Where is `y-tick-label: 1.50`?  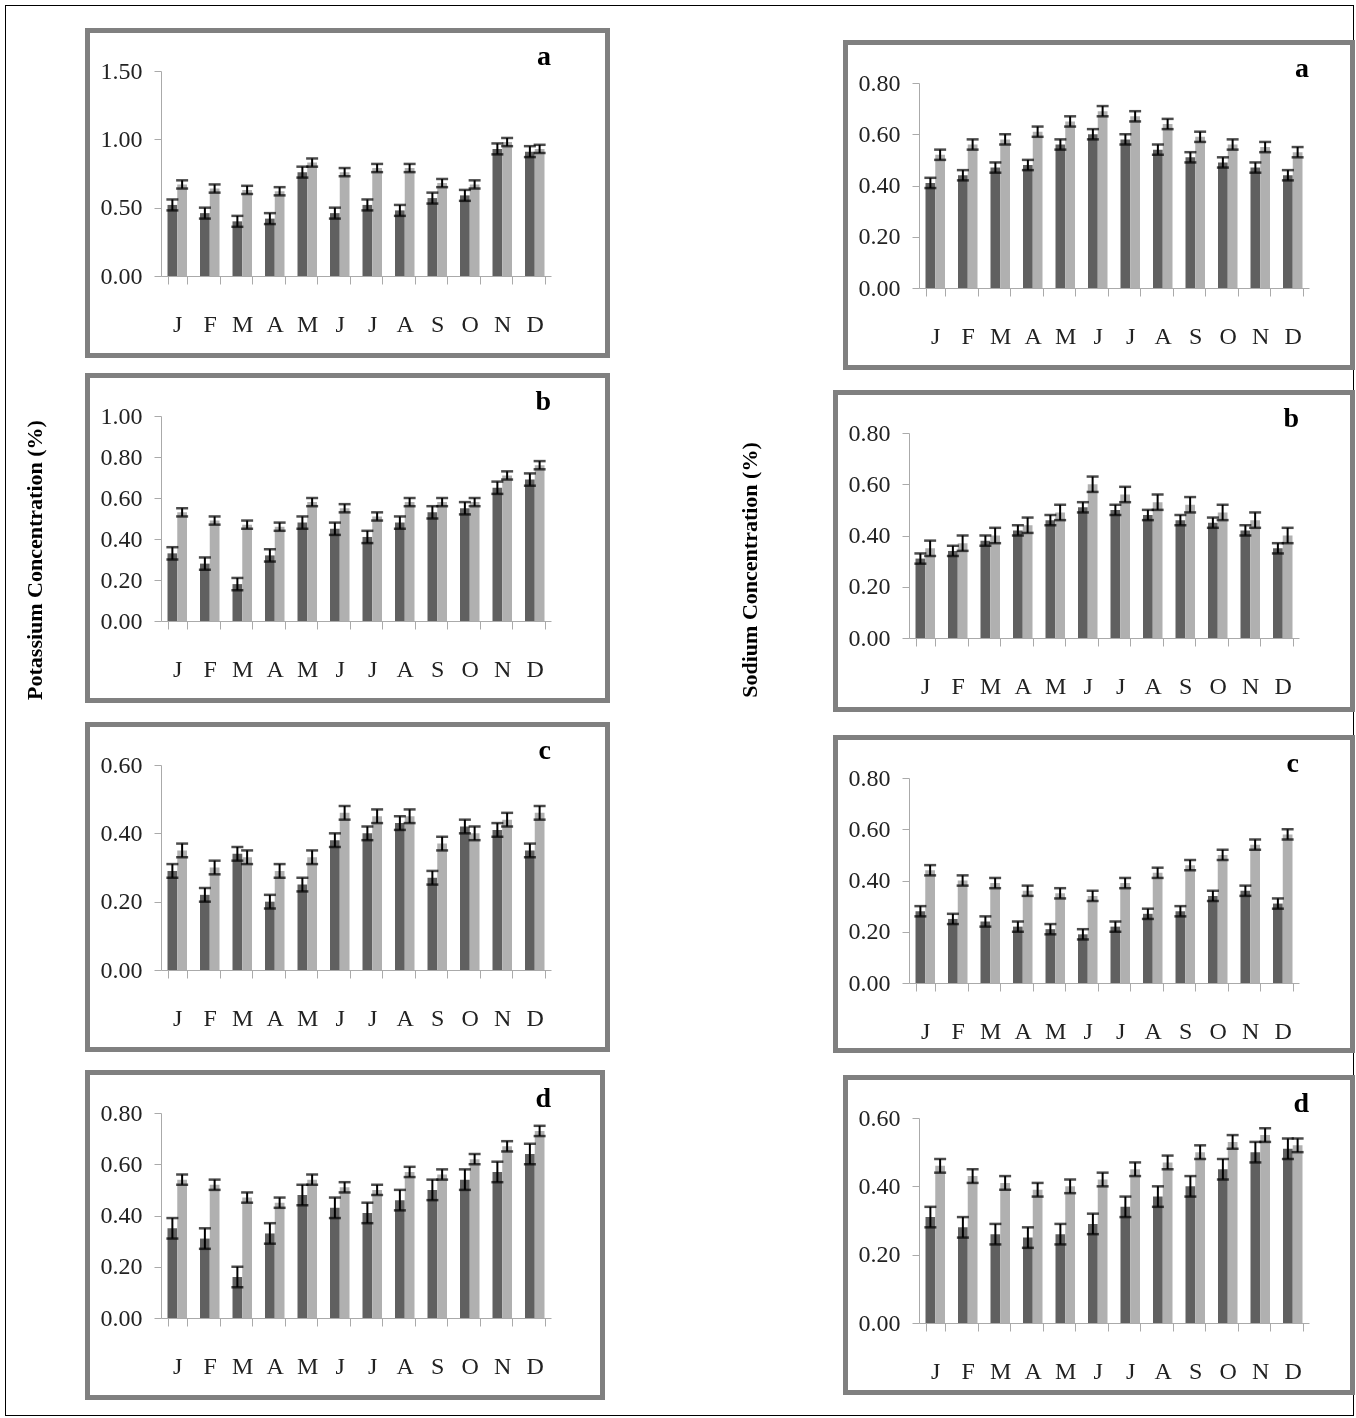 y-tick-label: 1.50 is located at coordinates (121, 70).